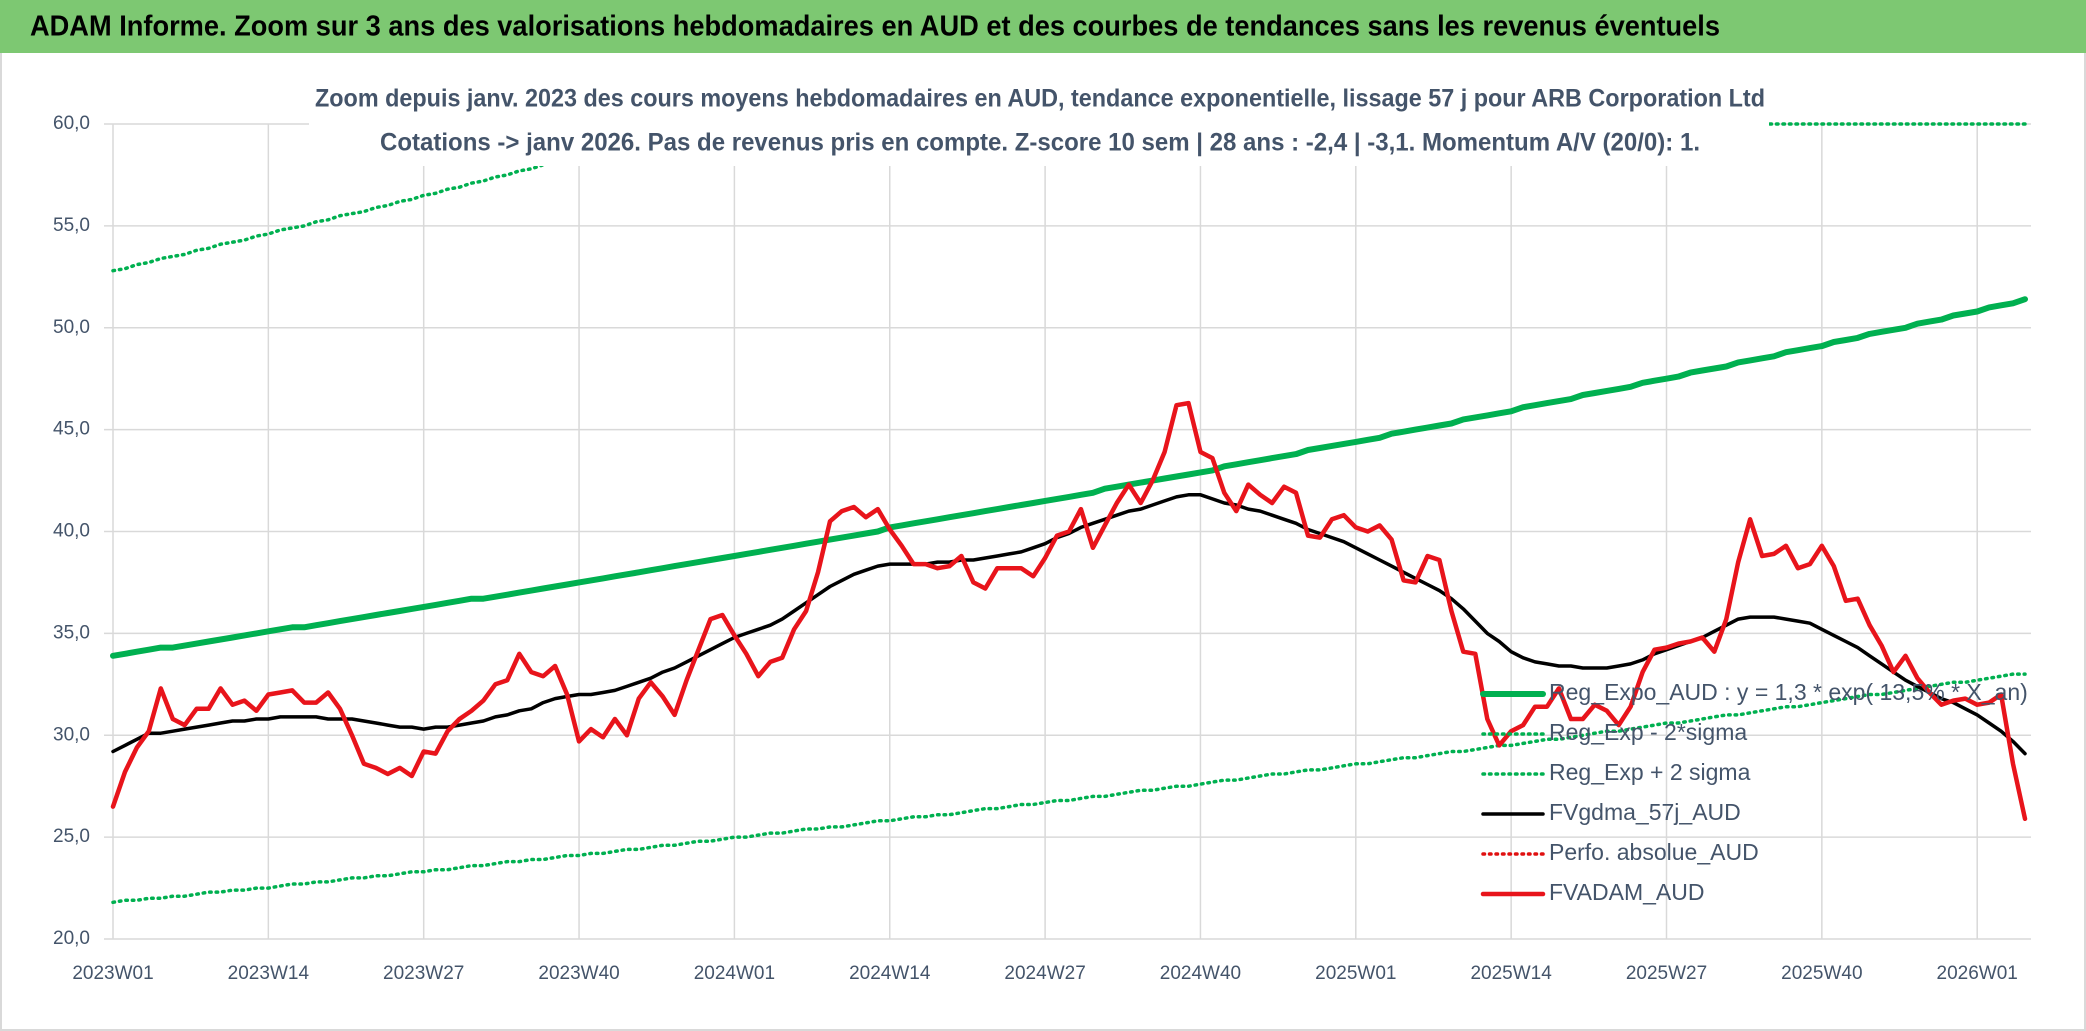 The height and width of the screenshot is (1031, 2086). What do you see at coordinates (1977, 973) in the screenshot?
I see `x-tick-label: 2026W01` at bounding box center [1977, 973].